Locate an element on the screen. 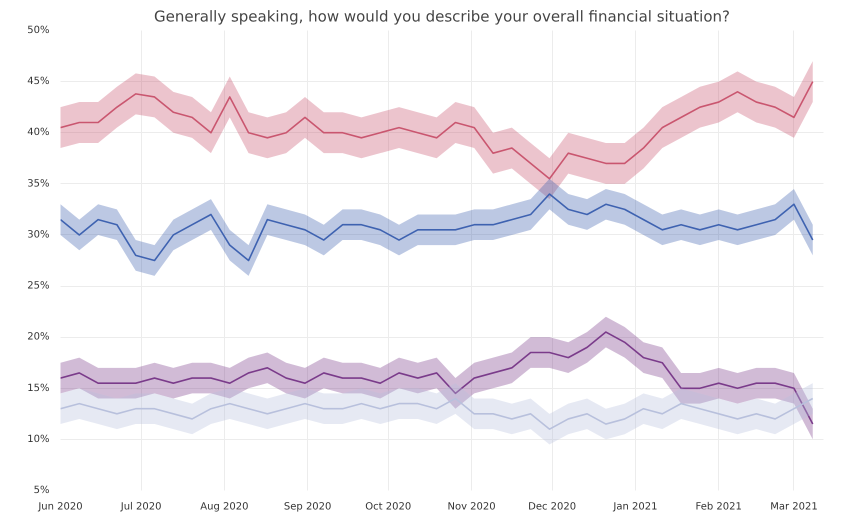 The height and width of the screenshot is (515, 853). chart-title: Generally speaking, how would you describe your overall financial situation? is located at coordinates (442, 17).